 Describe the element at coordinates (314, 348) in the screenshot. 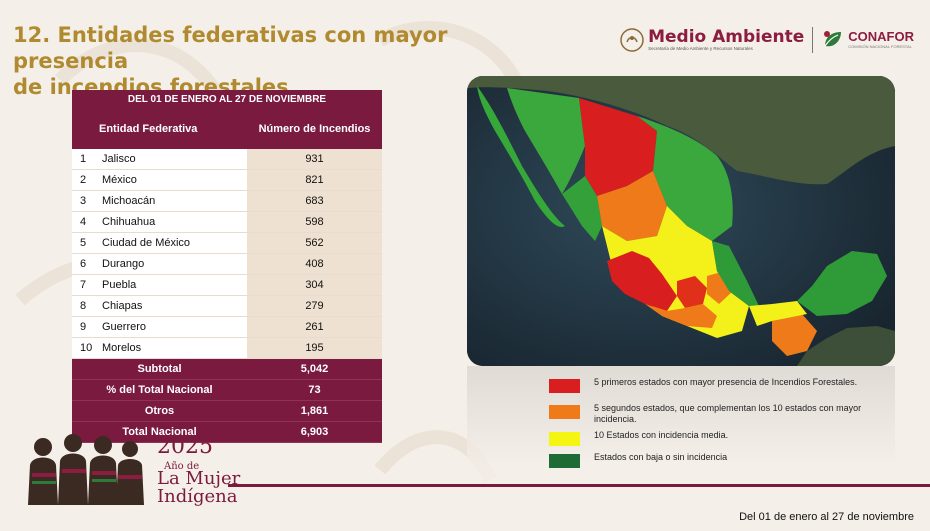

I see `row-count: 195` at that location.